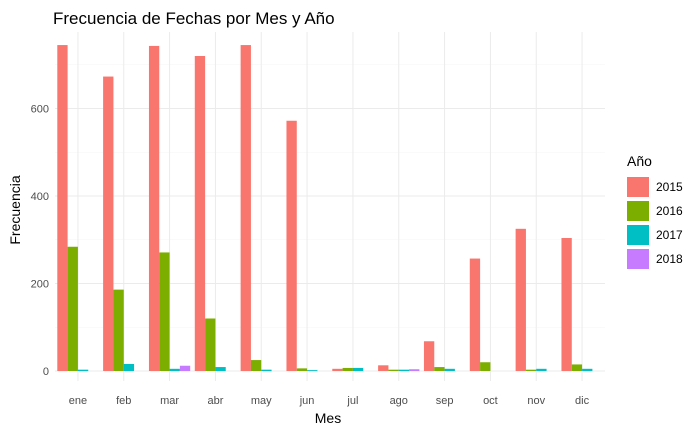  Describe the element at coordinates (429, 356) in the screenshot. I see `bar-sep-2015` at that location.